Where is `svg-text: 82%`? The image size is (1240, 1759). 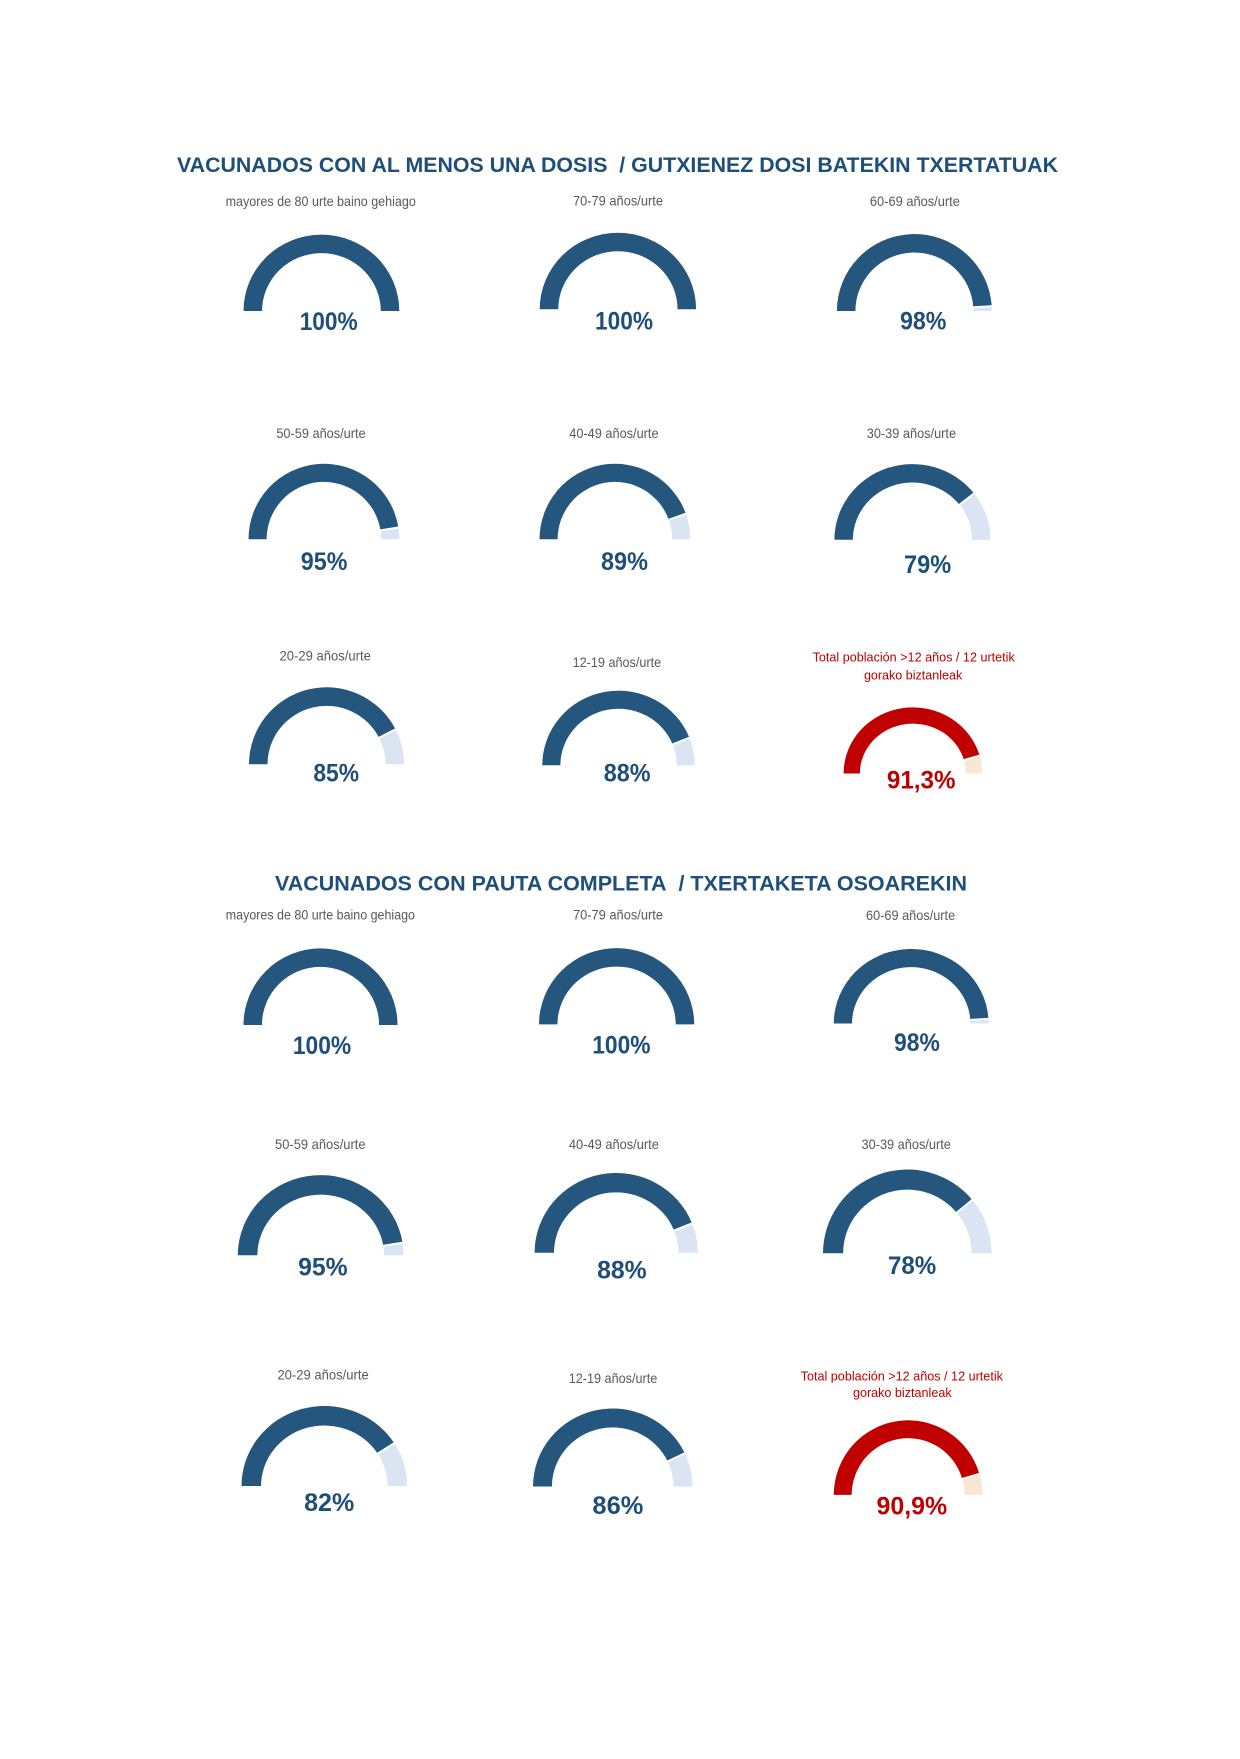
svg-text: 82% is located at coordinates (329, 1503).